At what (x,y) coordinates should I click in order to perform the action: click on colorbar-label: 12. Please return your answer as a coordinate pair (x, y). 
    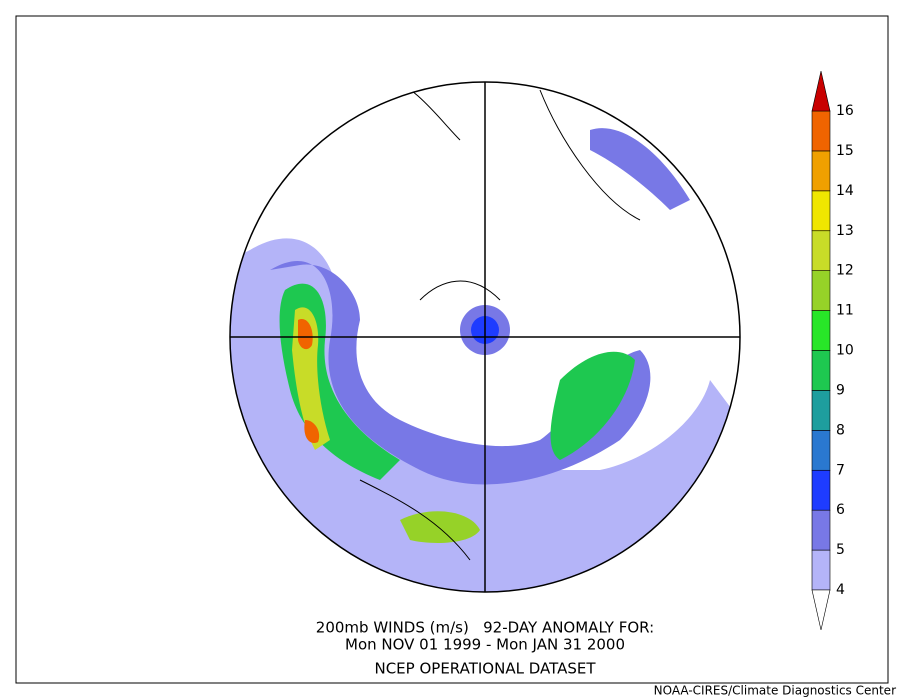
    Looking at the image, I should click on (845, 271).